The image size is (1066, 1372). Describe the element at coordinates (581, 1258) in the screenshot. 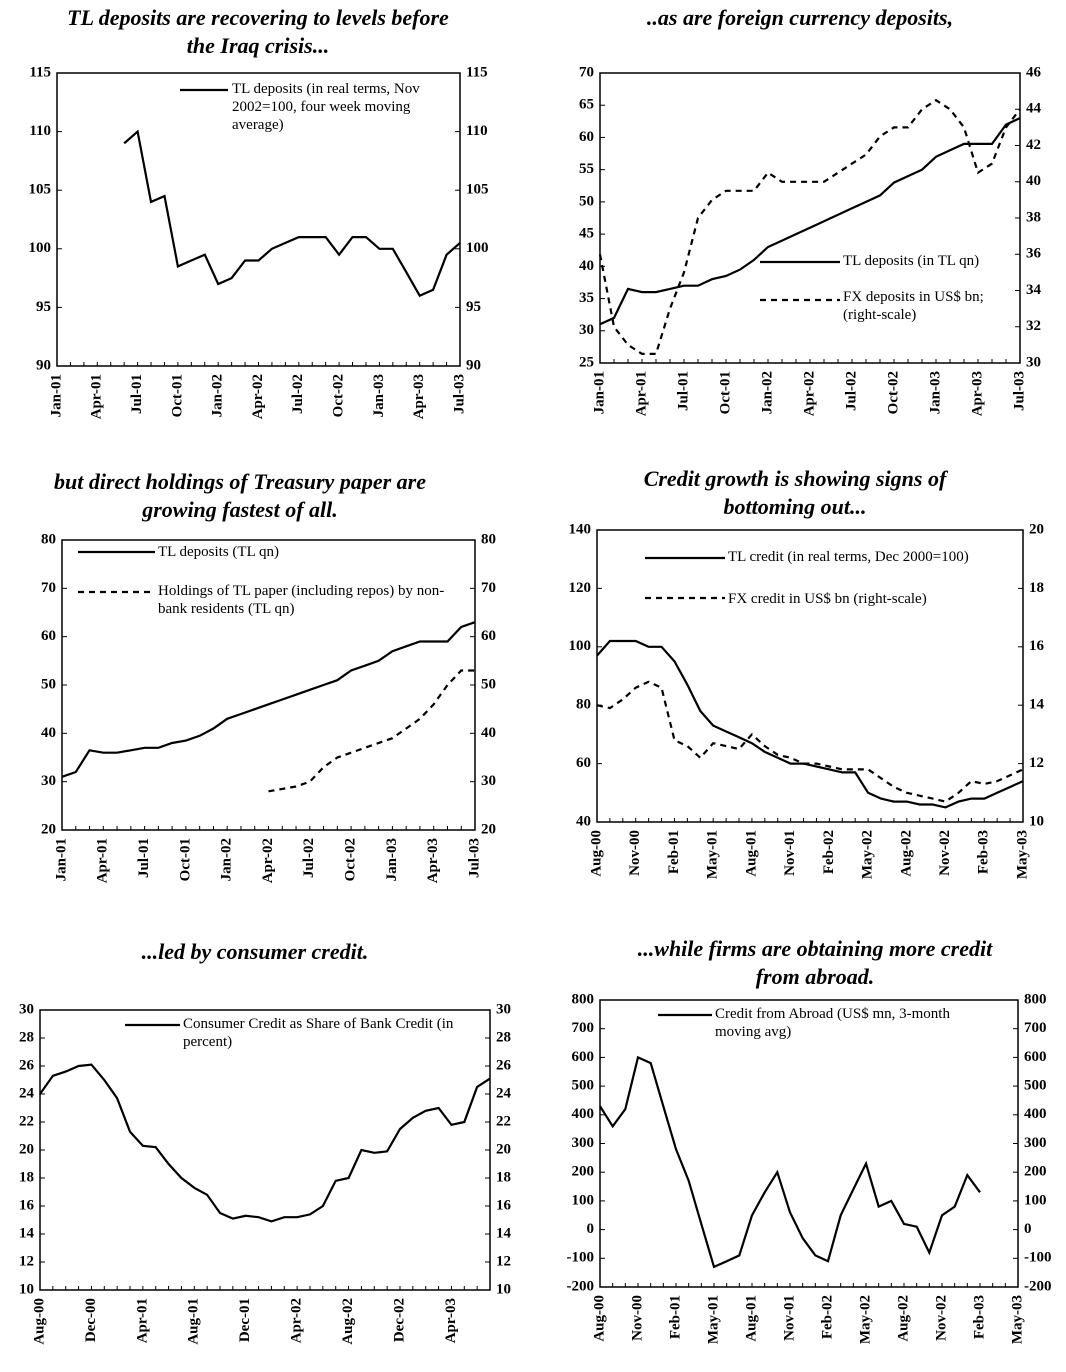

I see `y-tick-label: -100` at that location.